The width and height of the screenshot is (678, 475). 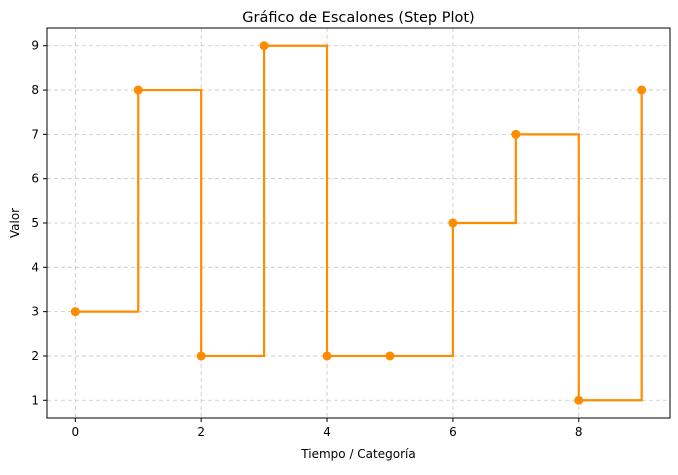 What do you see at coordinates (35, 179) in the screenshot?
I see `y-tick-label: 6` at bounding box center [35, 179].